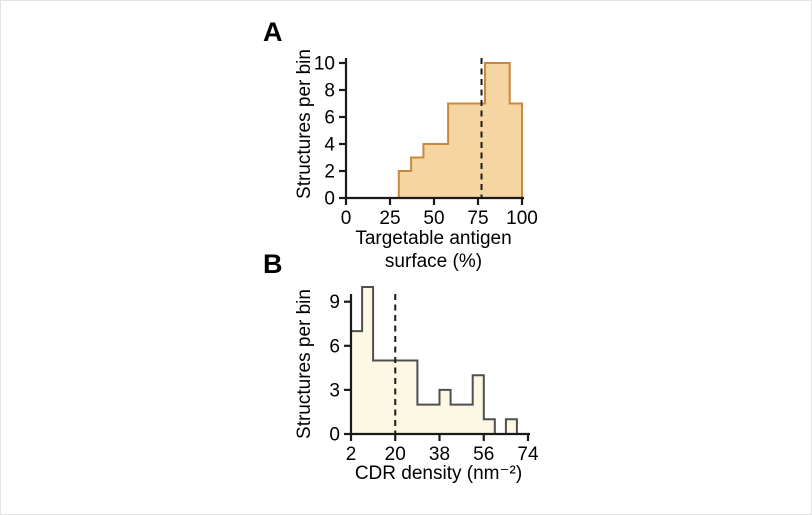 The width and height of the screenshot is (812, 515). What do you see at coordinates (477, 218) in the screenshot?
I see `svg-text: 75` at bounding box center [477, 218].